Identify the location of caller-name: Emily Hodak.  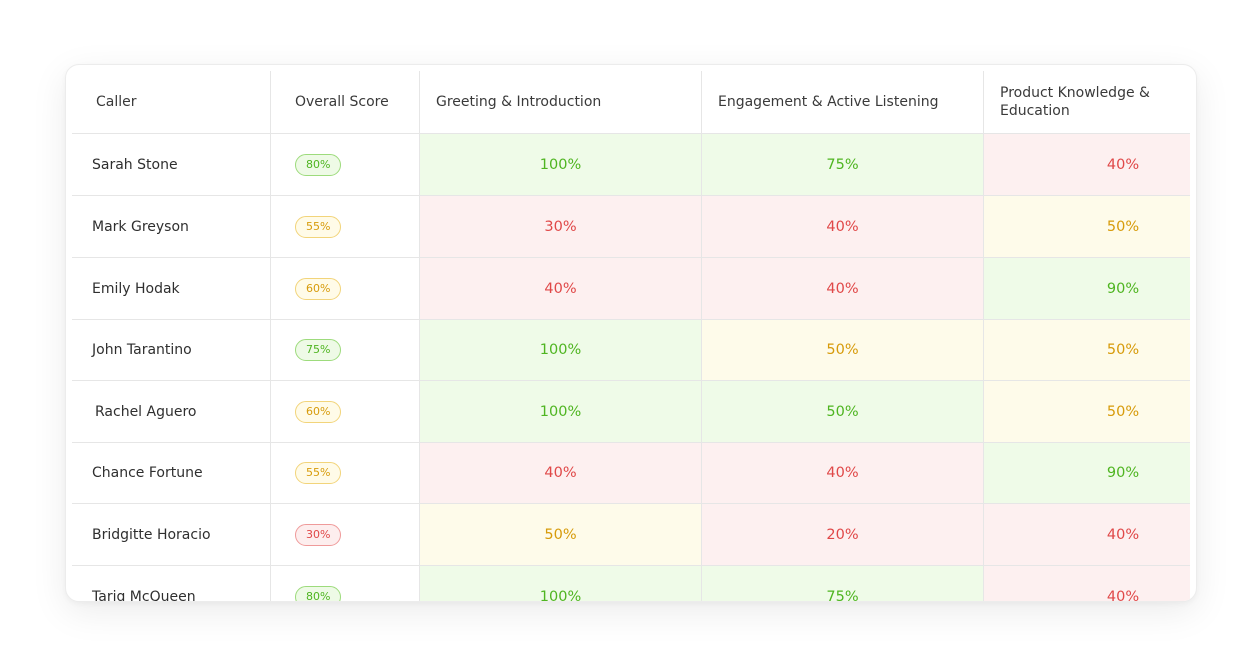
(171, 288).